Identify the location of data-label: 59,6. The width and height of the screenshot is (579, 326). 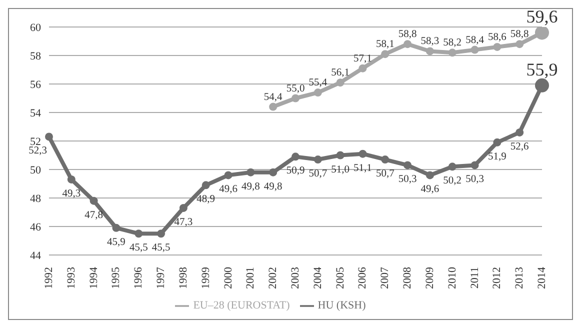
(542, 16).